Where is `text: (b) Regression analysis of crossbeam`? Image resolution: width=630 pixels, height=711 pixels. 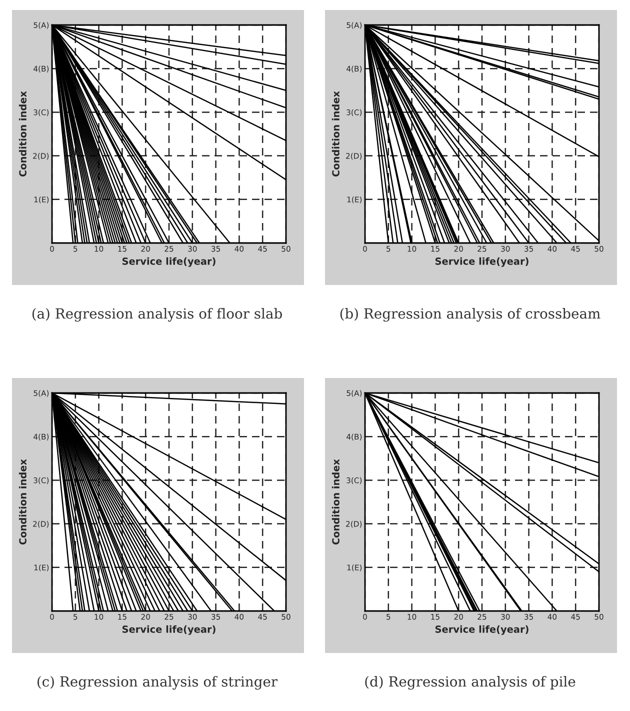 text: (b) Regression analysis of crossbeam is located at coordinates (470, 315).